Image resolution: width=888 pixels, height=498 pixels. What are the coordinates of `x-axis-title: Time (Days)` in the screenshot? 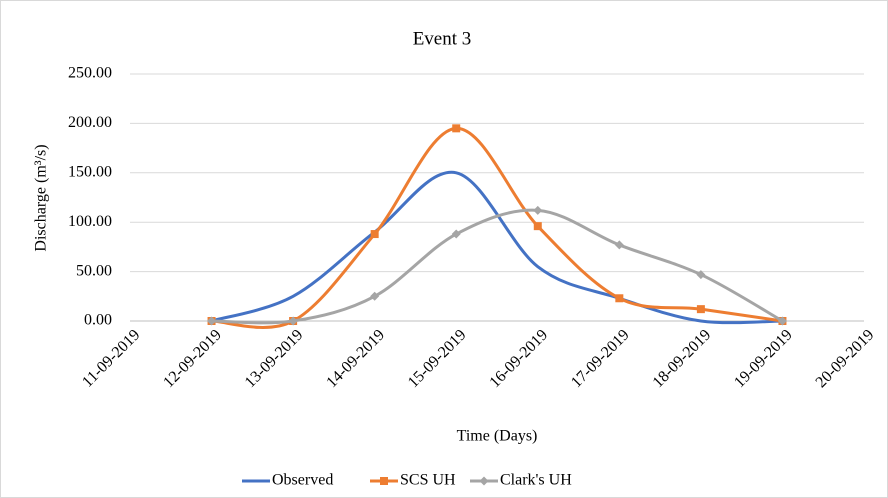 It's located at (497, 436).